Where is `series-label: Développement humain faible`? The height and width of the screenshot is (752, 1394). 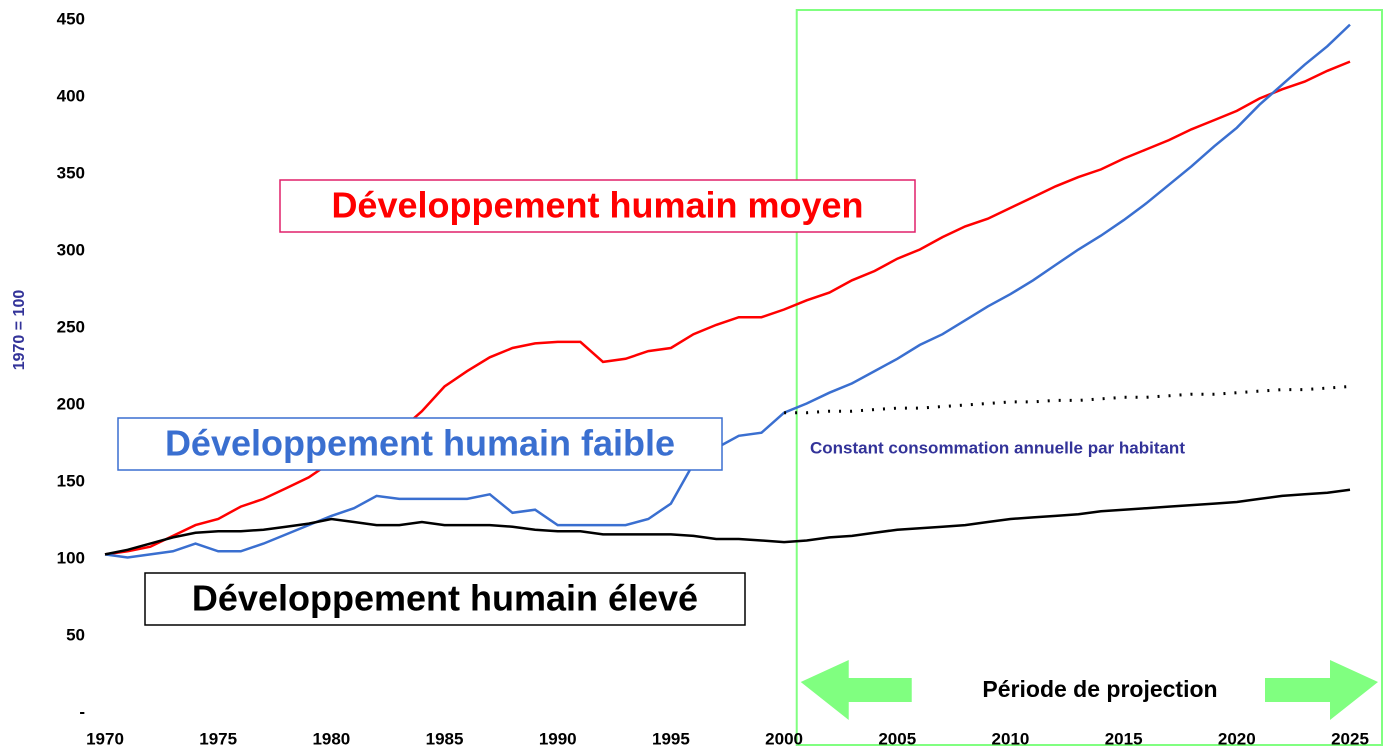
series-label: Développement humain faible is located at coordinates (420, 443).